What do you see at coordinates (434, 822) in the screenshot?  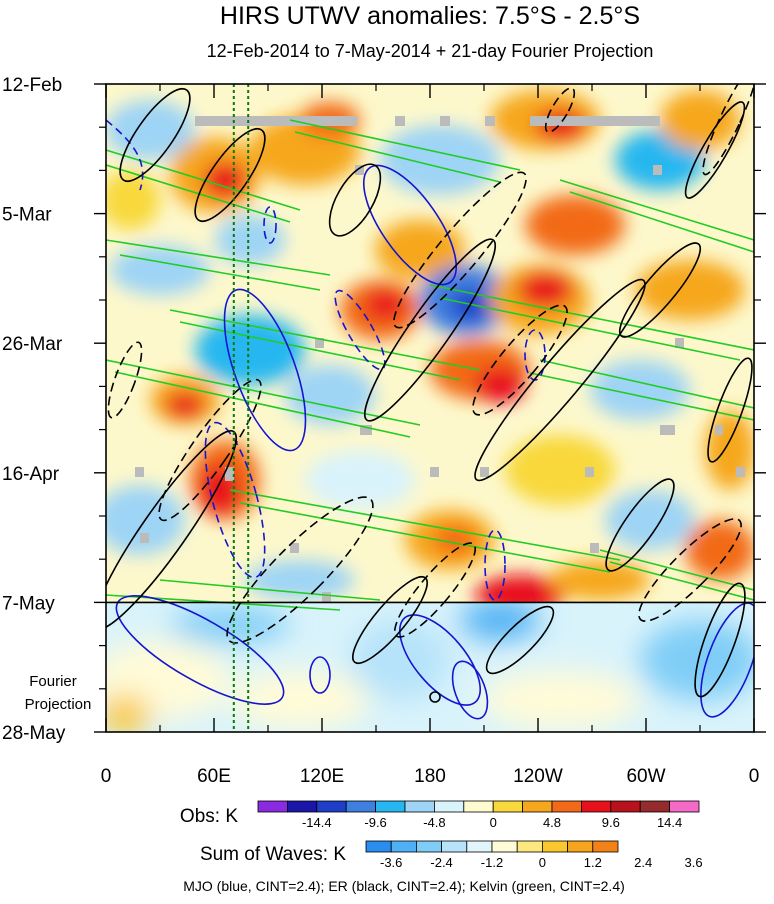 I see `obs-tick-2: -4.8` at bounding box center [434, 822].